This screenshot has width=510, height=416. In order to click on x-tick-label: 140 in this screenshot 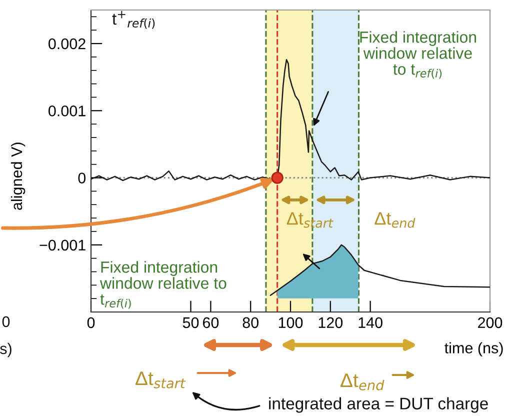, I will do `click(370, 322)`.